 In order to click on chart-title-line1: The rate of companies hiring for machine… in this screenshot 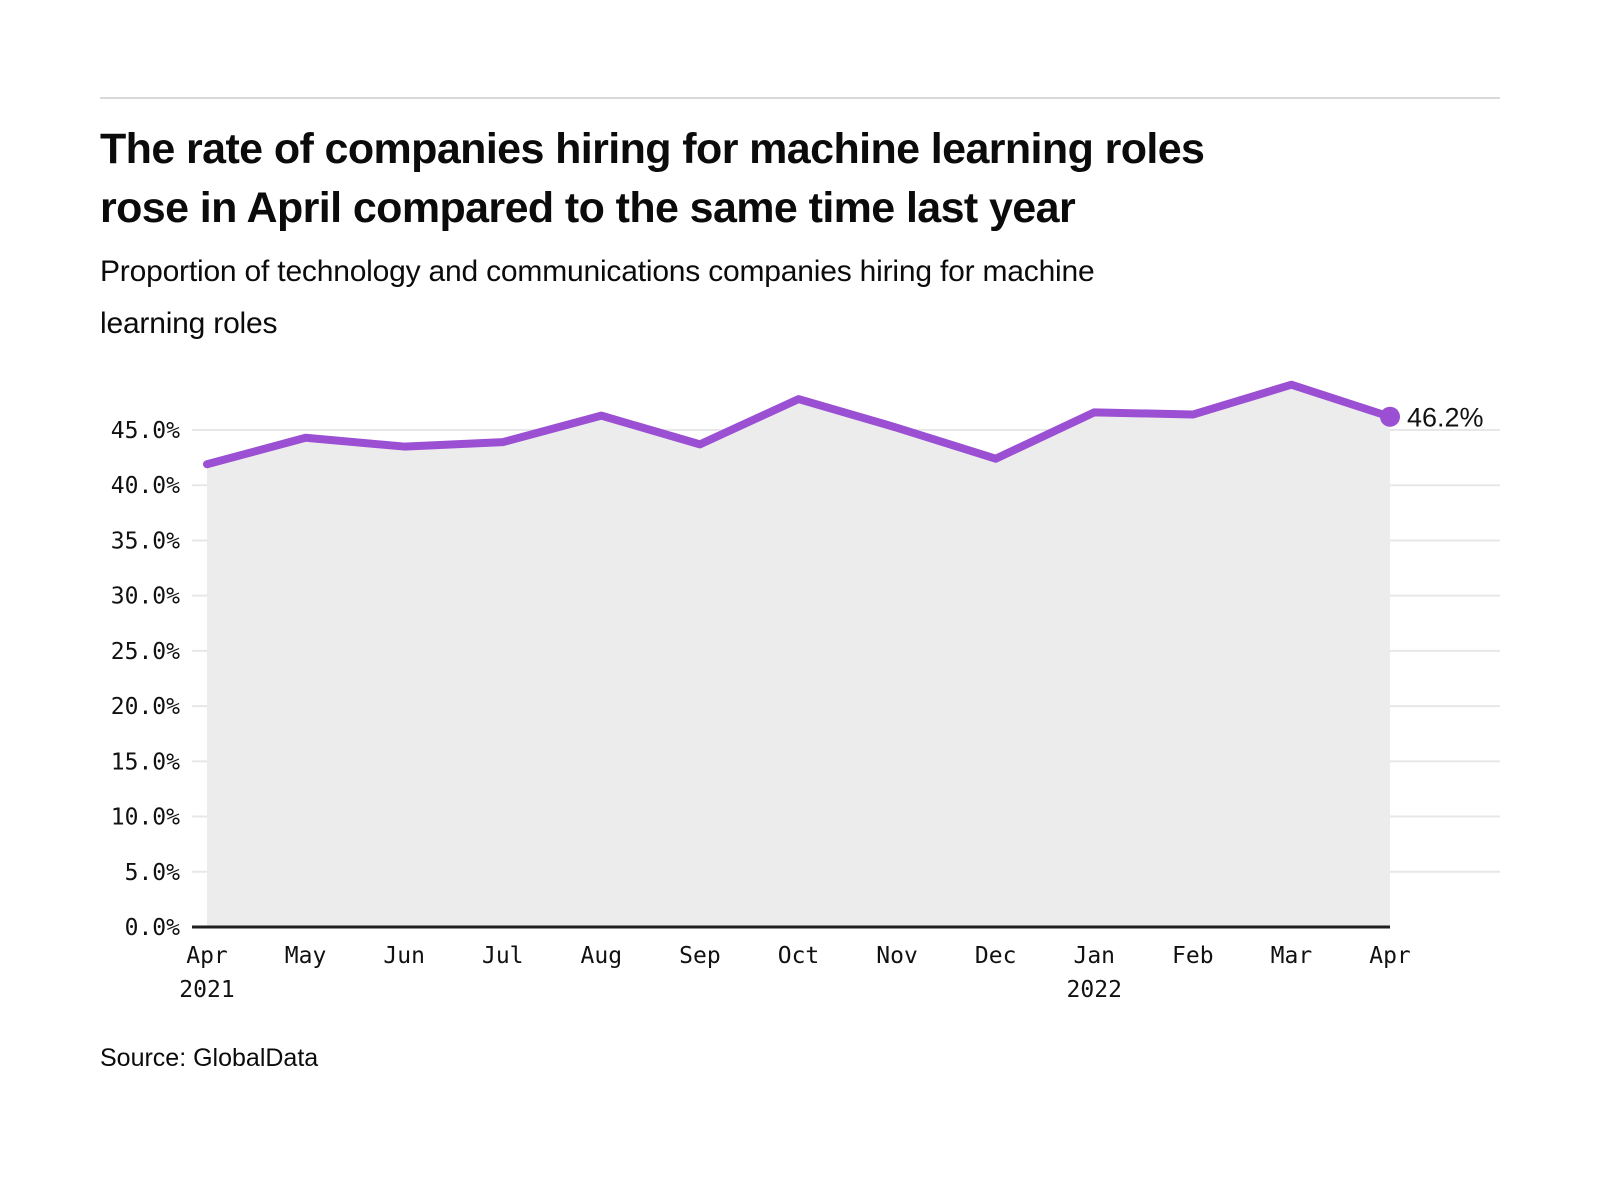, I will do `click(652, 149)`.